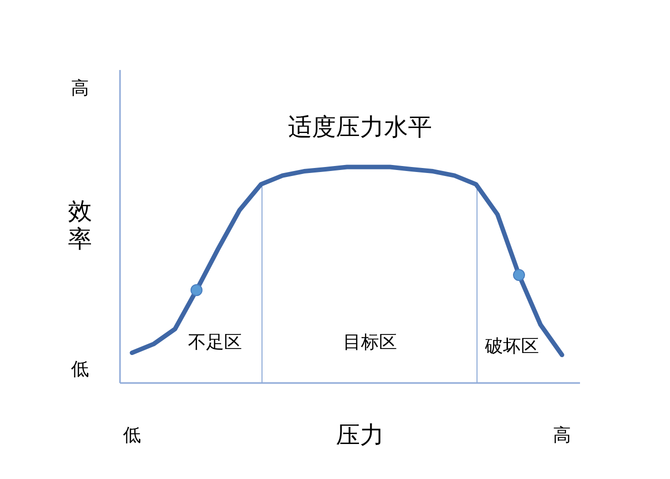  What do you see at coordinates (80, 369) in the screenshot?
I see `text: 低` at bounding box center [80, 369].